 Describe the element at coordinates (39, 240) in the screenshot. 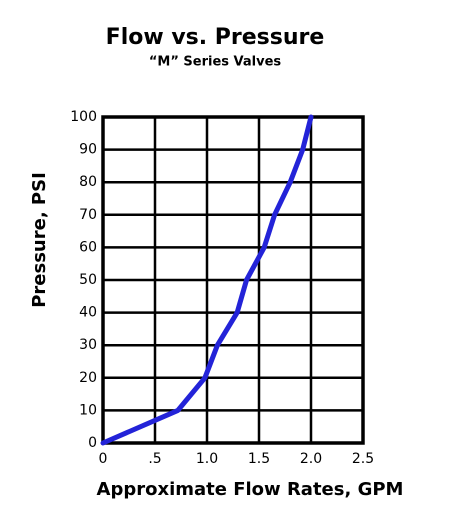

I see `y-axis-label: Pressure, PSI` at that location.